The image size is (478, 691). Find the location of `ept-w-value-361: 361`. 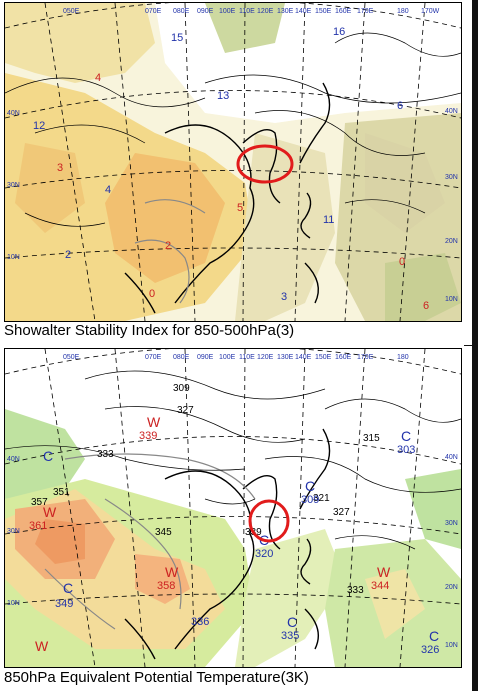

ept-w-value-361: 361 is located at coordinates (38, 526).